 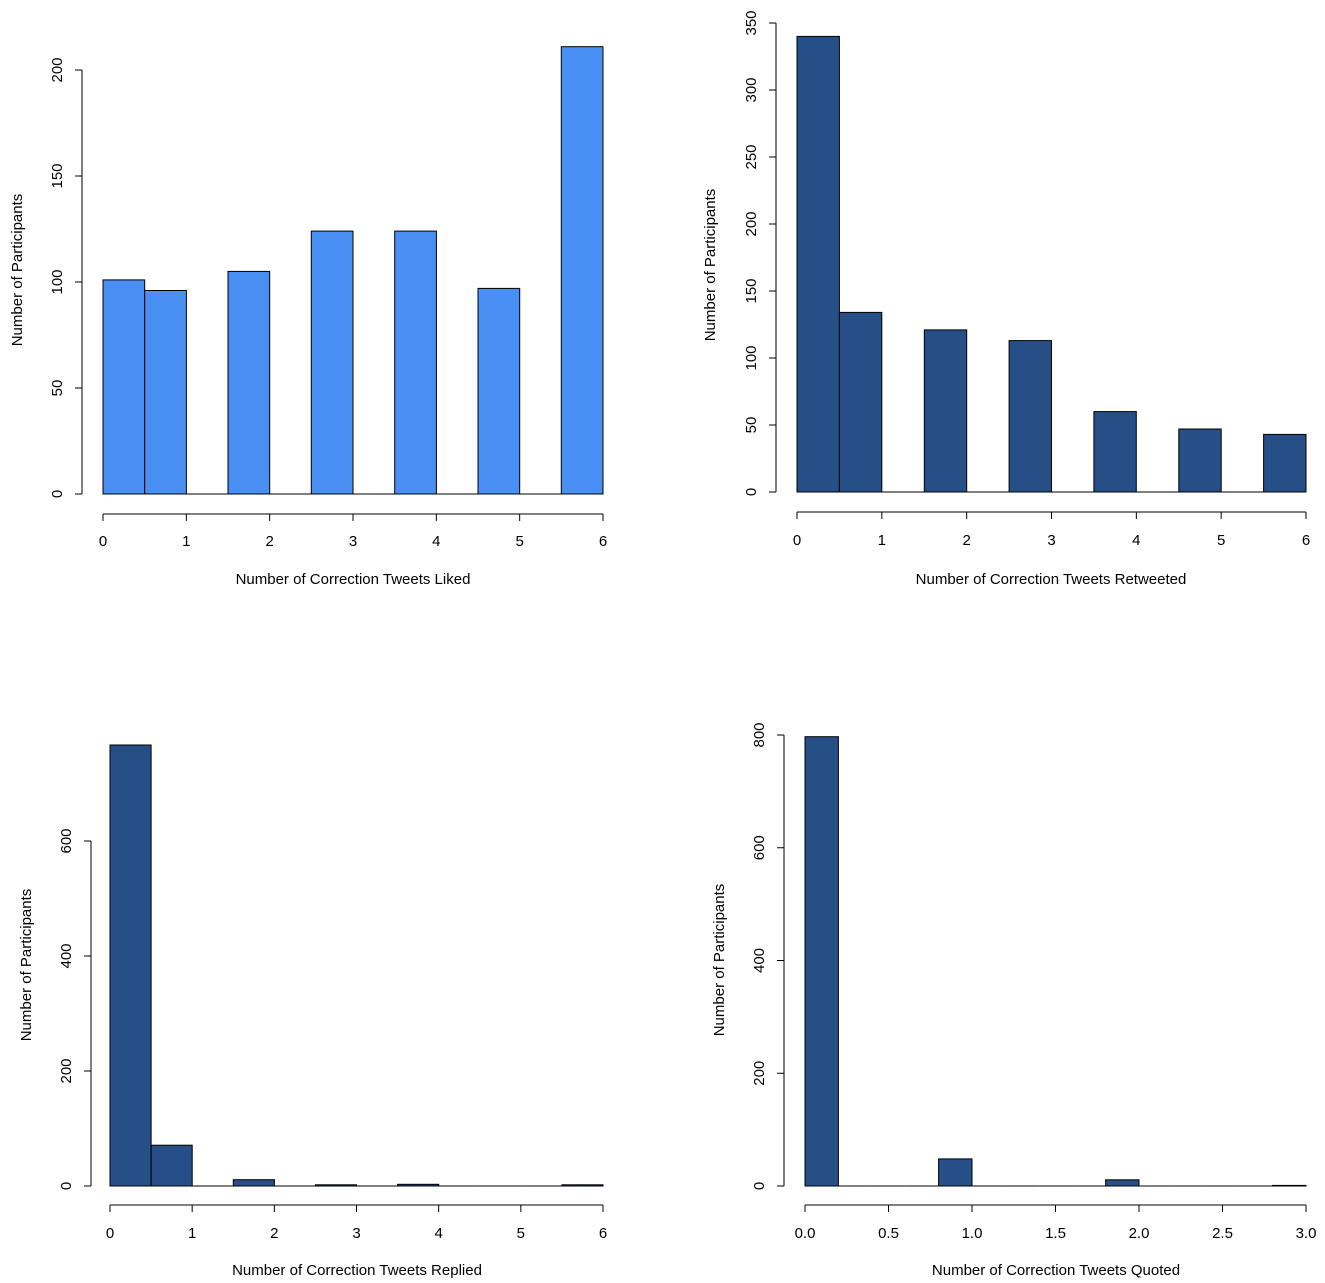 I want to click on x-tick-label: 0.5, so click(x=888, y=1233).